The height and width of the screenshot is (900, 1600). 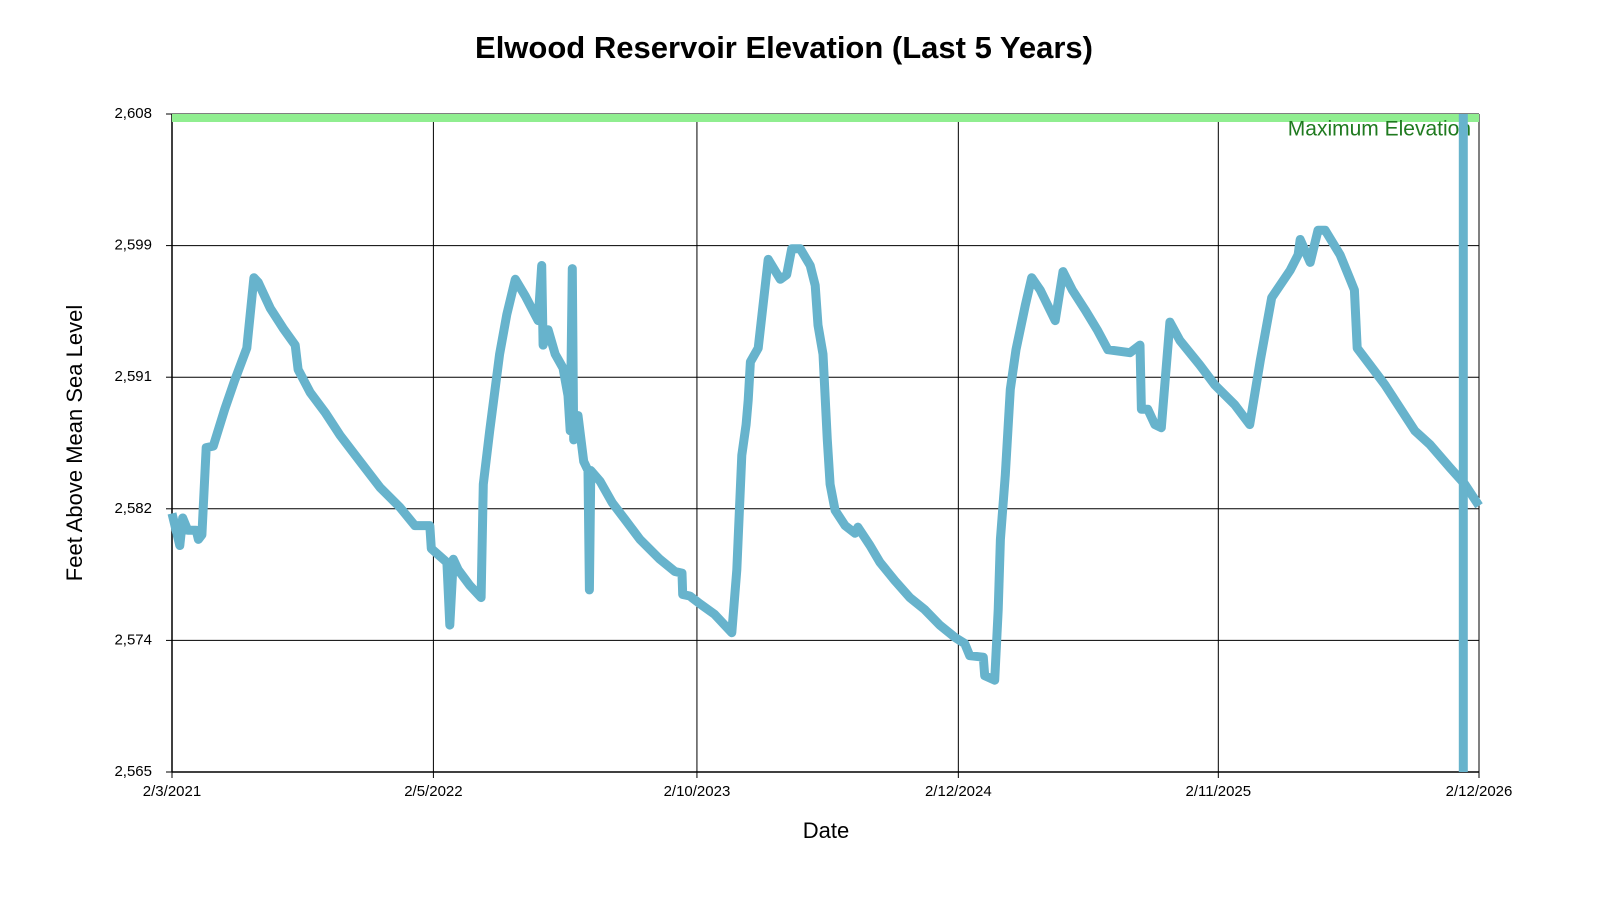 I want to click on x-tick-label: 2/11/2025, so click(x=1218, y=791).